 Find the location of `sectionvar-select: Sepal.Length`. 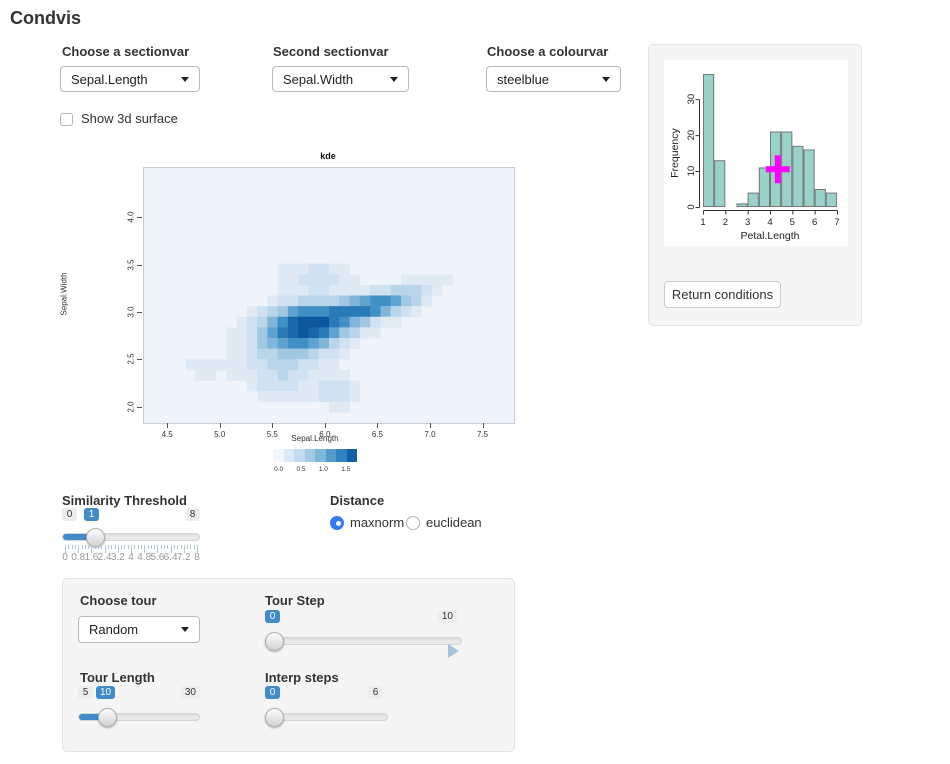

sectionvar-select: Sepal.Length is located at coordinates (130, 79).